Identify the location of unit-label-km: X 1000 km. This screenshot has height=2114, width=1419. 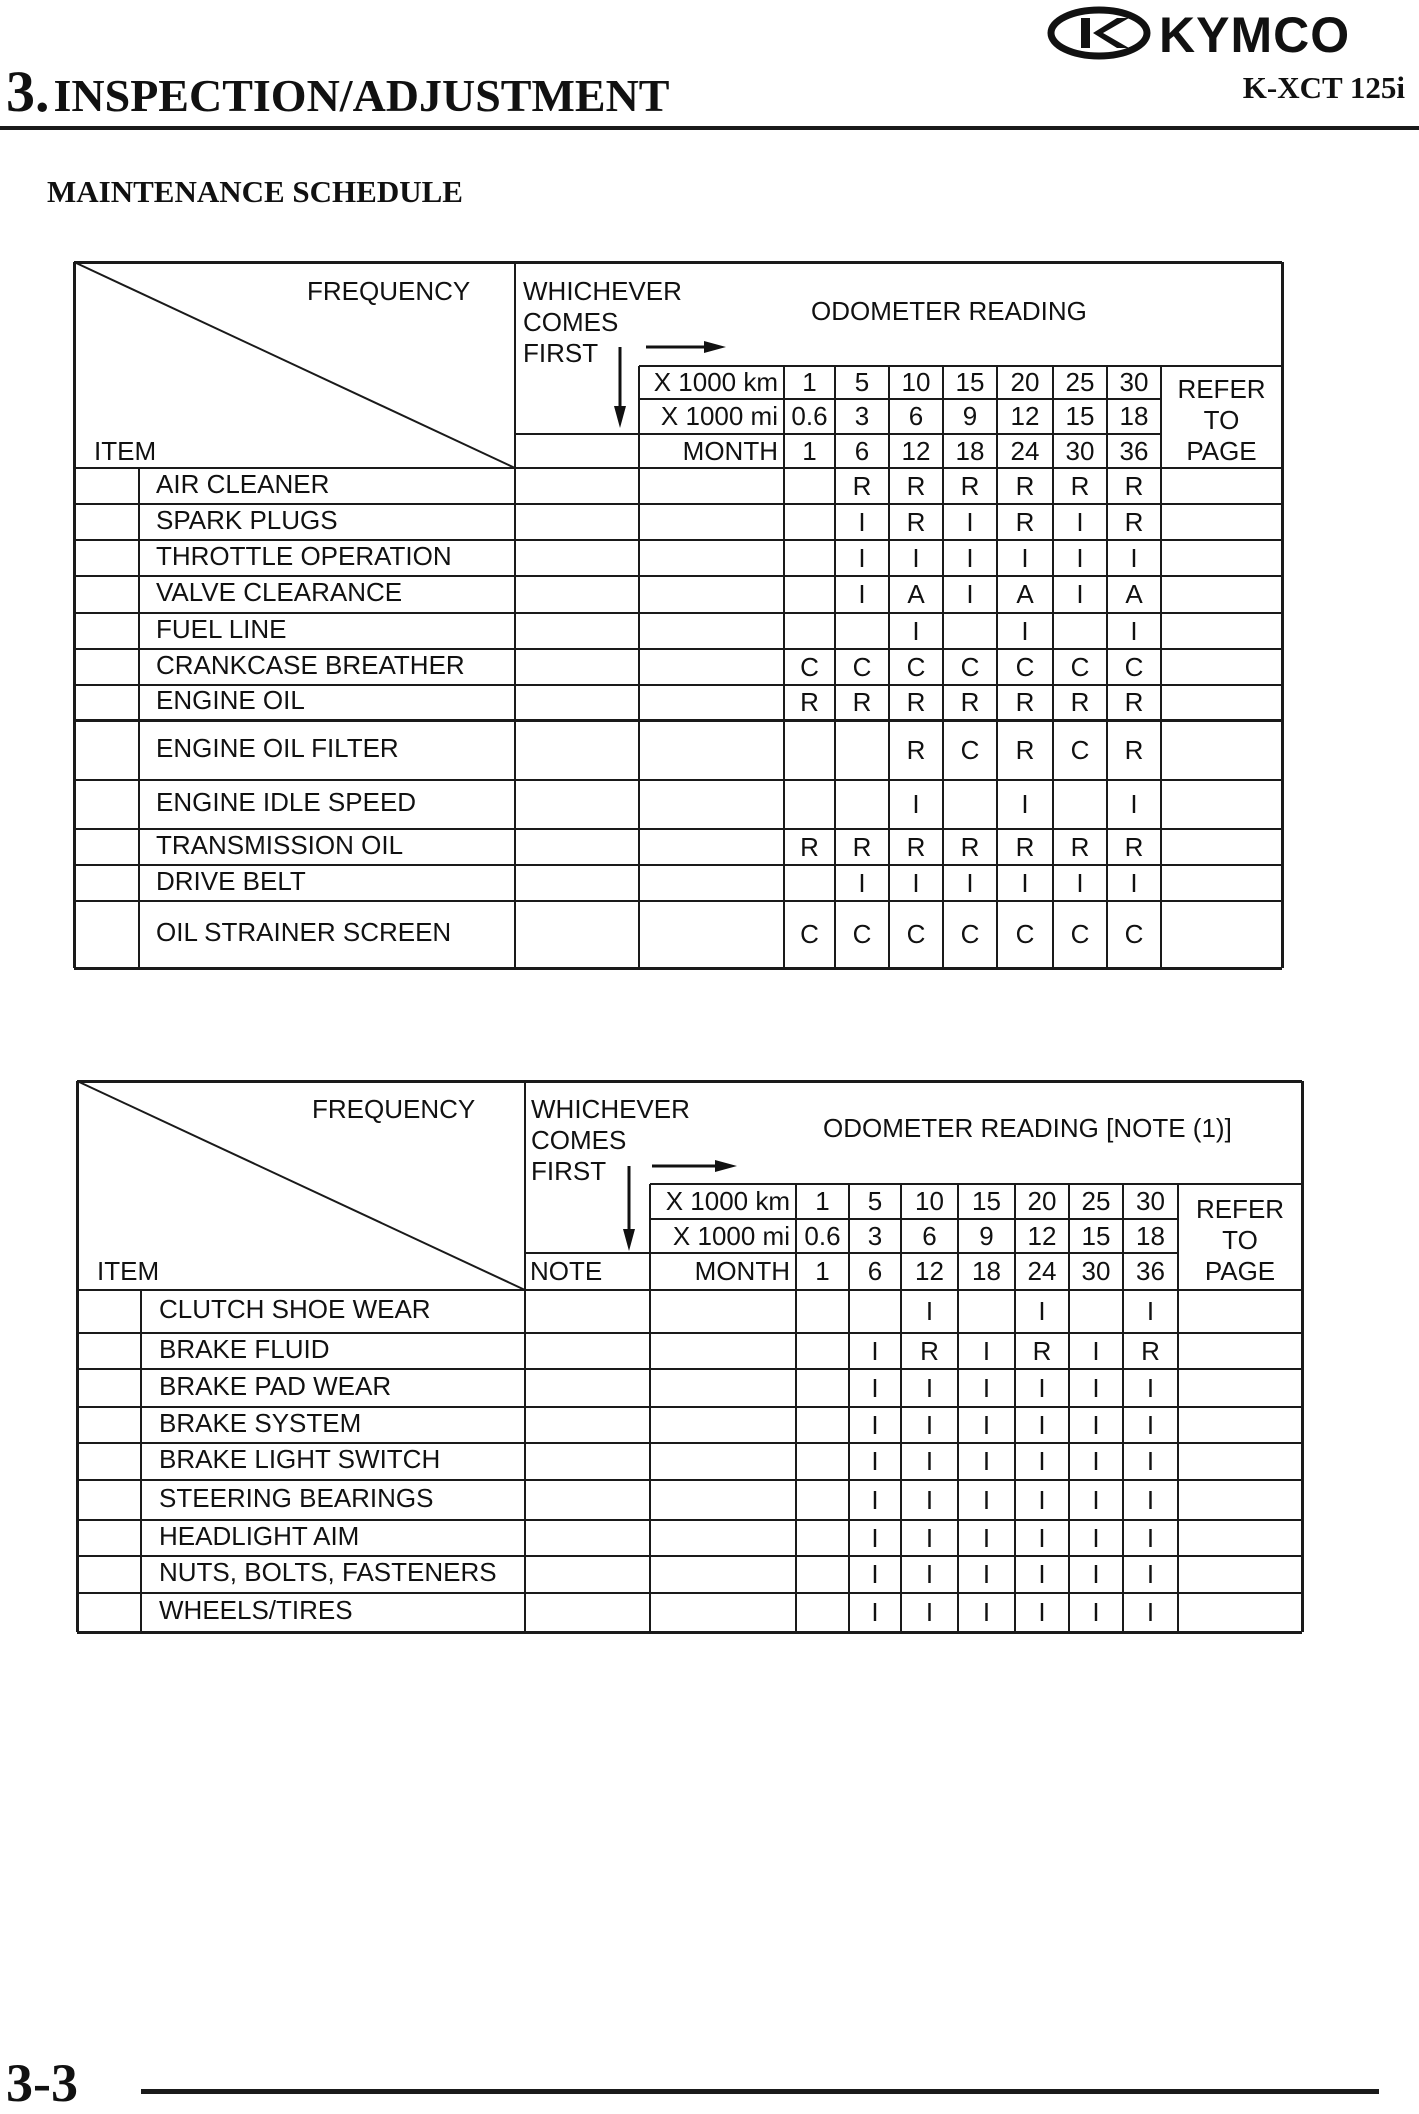
(715, 382).